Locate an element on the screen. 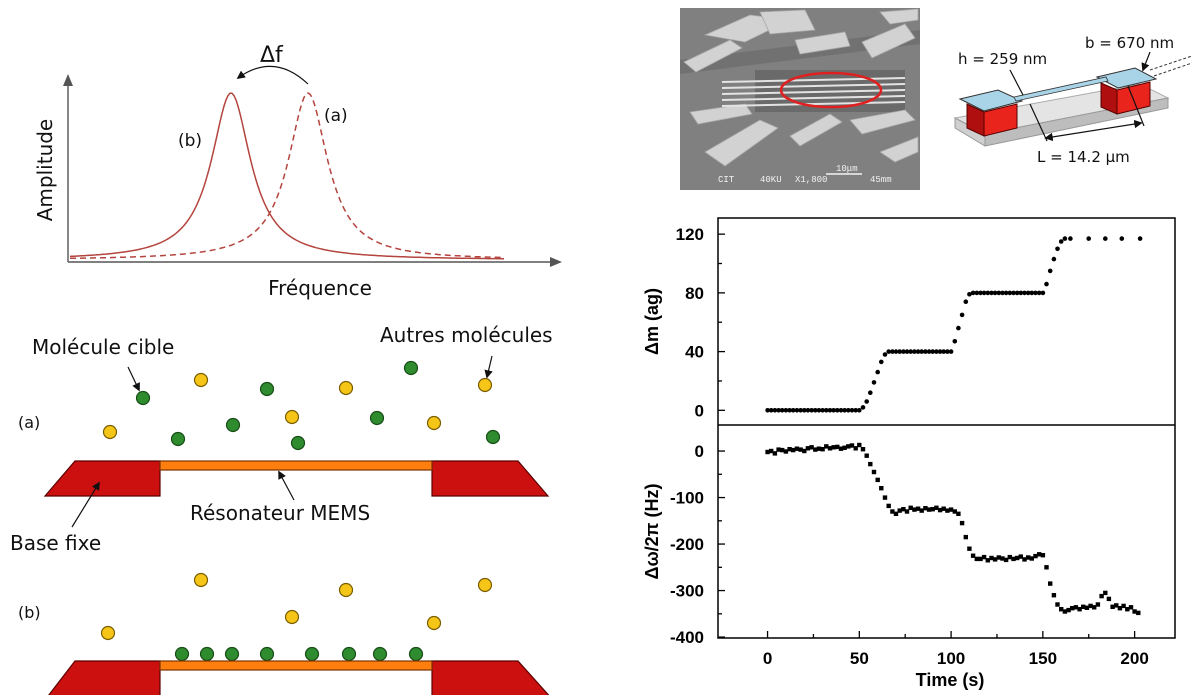 Image resolution: width=1192 pixels, height=695 pixels. x-tick-label: 0 is located at coordinates (767, 658).